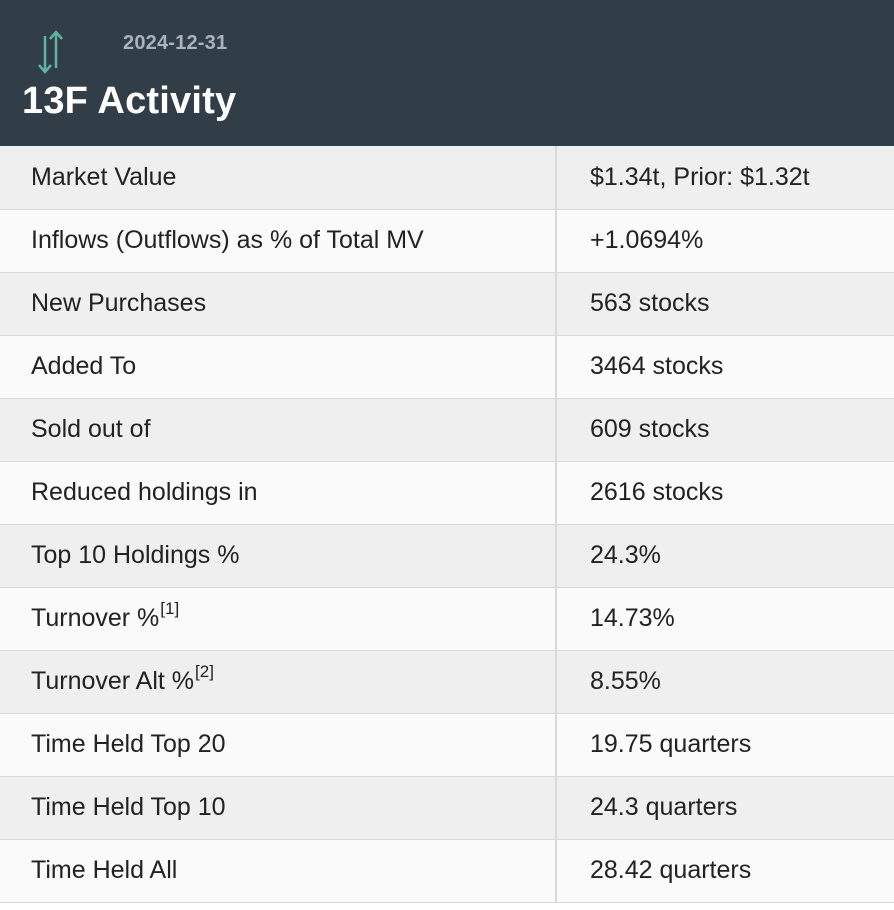 This screenshot has width=894, height=910. What do you see at coordinates (278, 871) in the screenshot?
I see `row-label-time-held-all: Time Held All` at bounding box center [278, 871].